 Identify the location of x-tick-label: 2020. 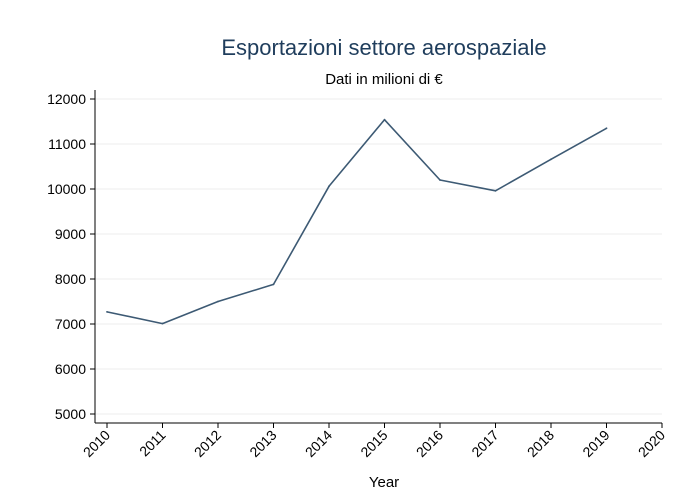
(651, 443).